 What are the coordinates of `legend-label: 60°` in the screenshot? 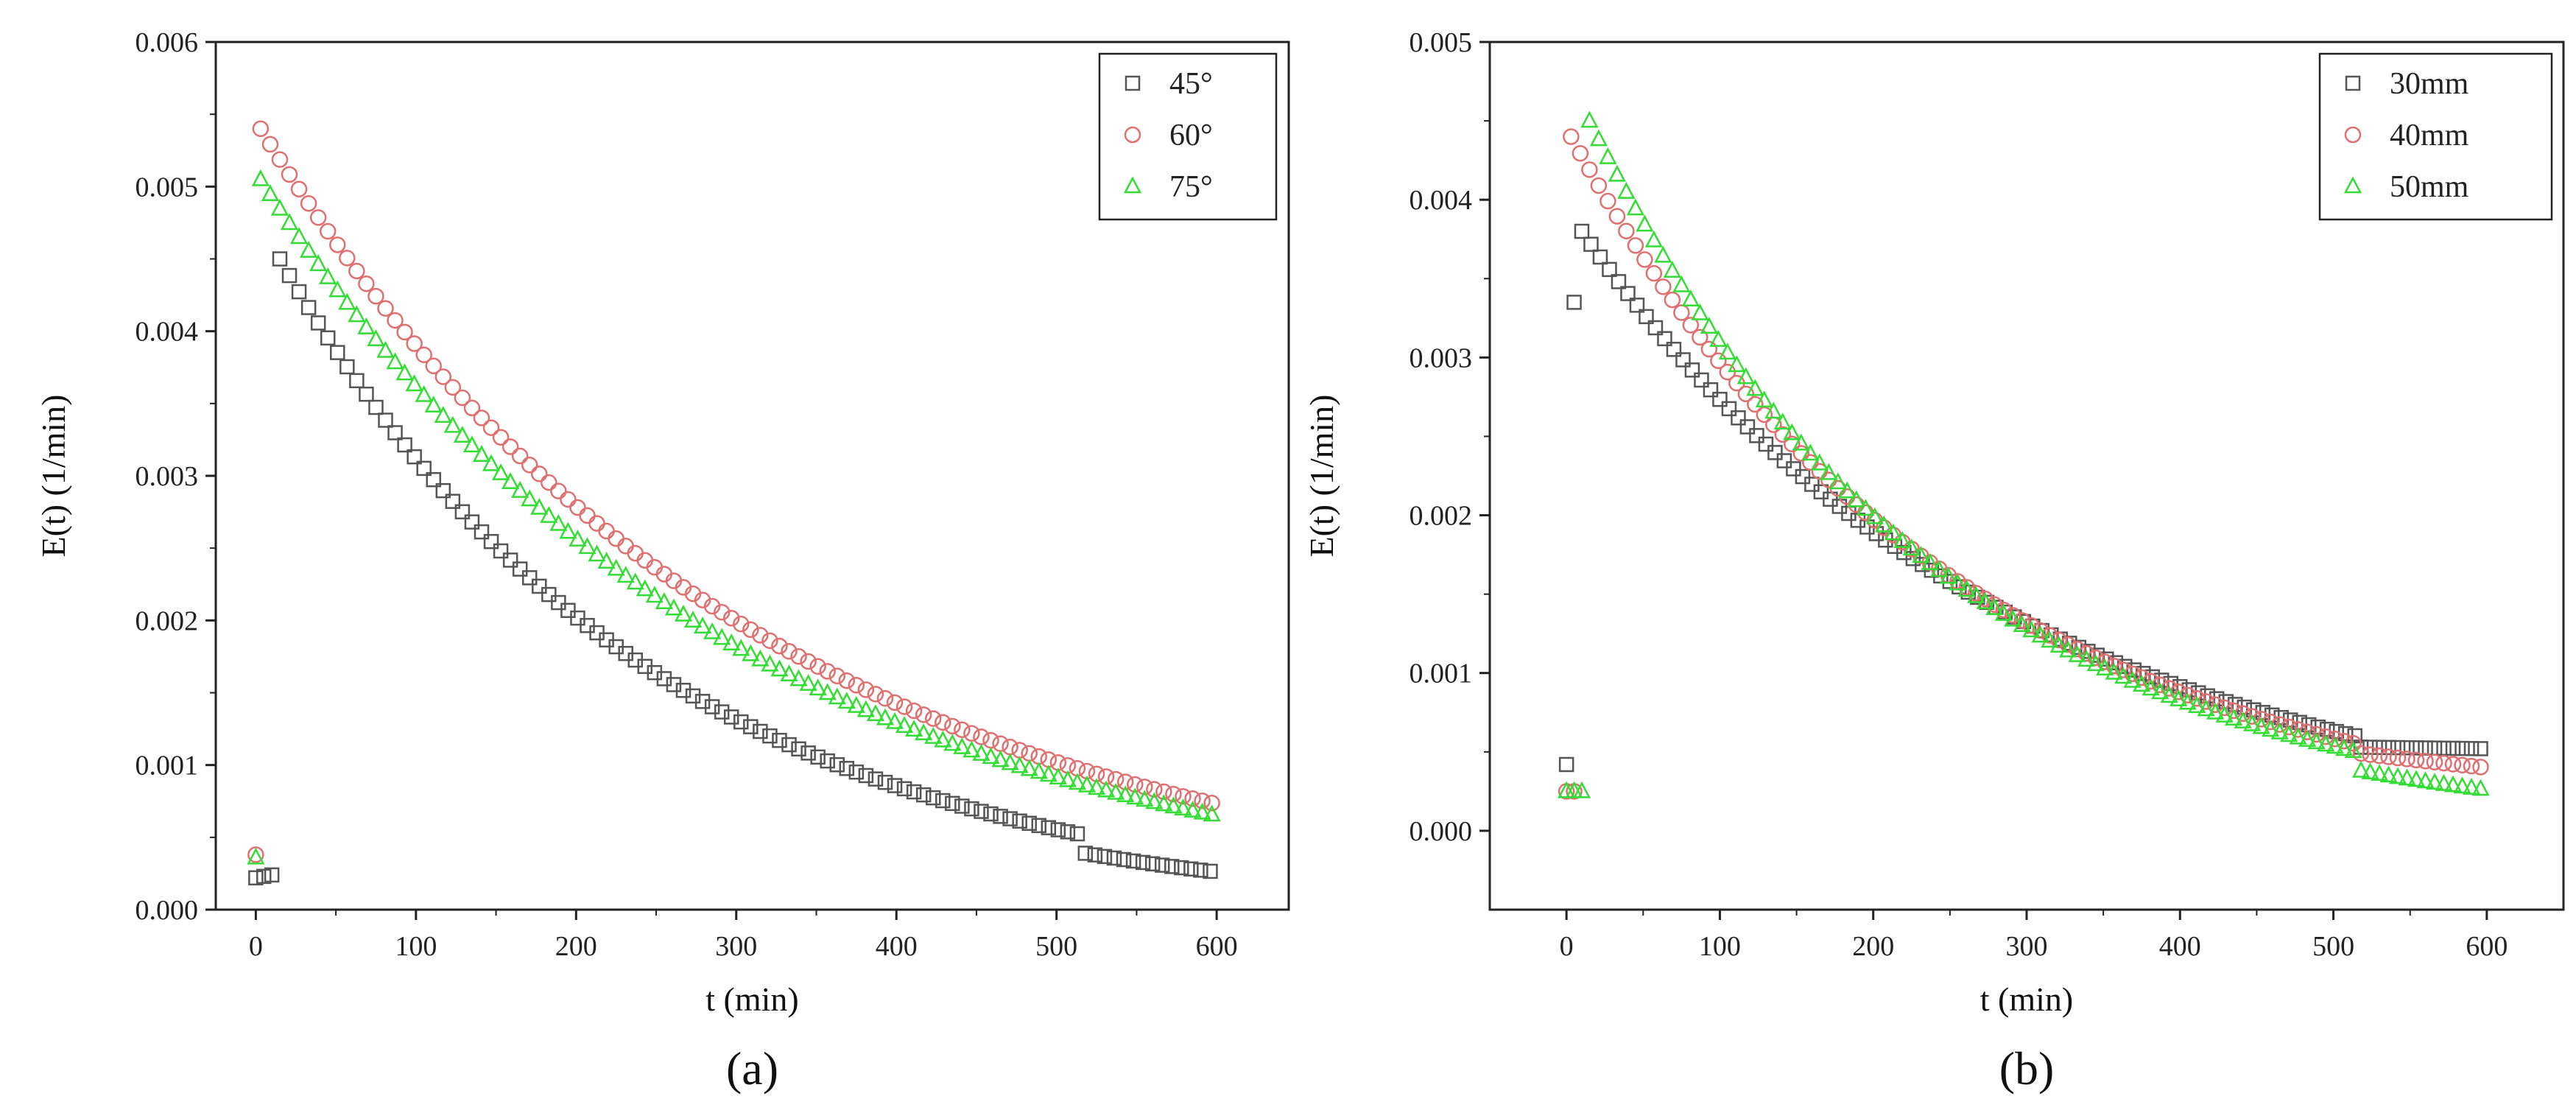 It's located at (1191, 135).